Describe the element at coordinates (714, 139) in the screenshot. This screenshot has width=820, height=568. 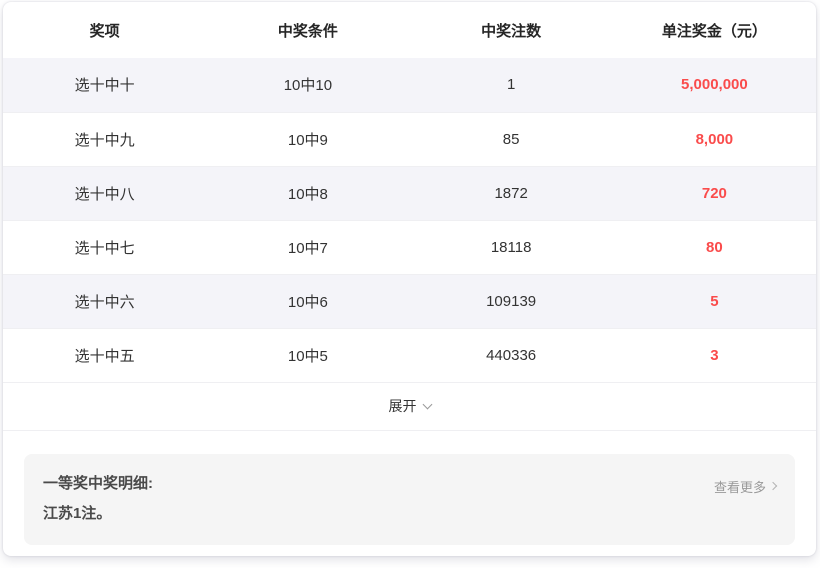
I see `amount-cell: 8,000` at that location.